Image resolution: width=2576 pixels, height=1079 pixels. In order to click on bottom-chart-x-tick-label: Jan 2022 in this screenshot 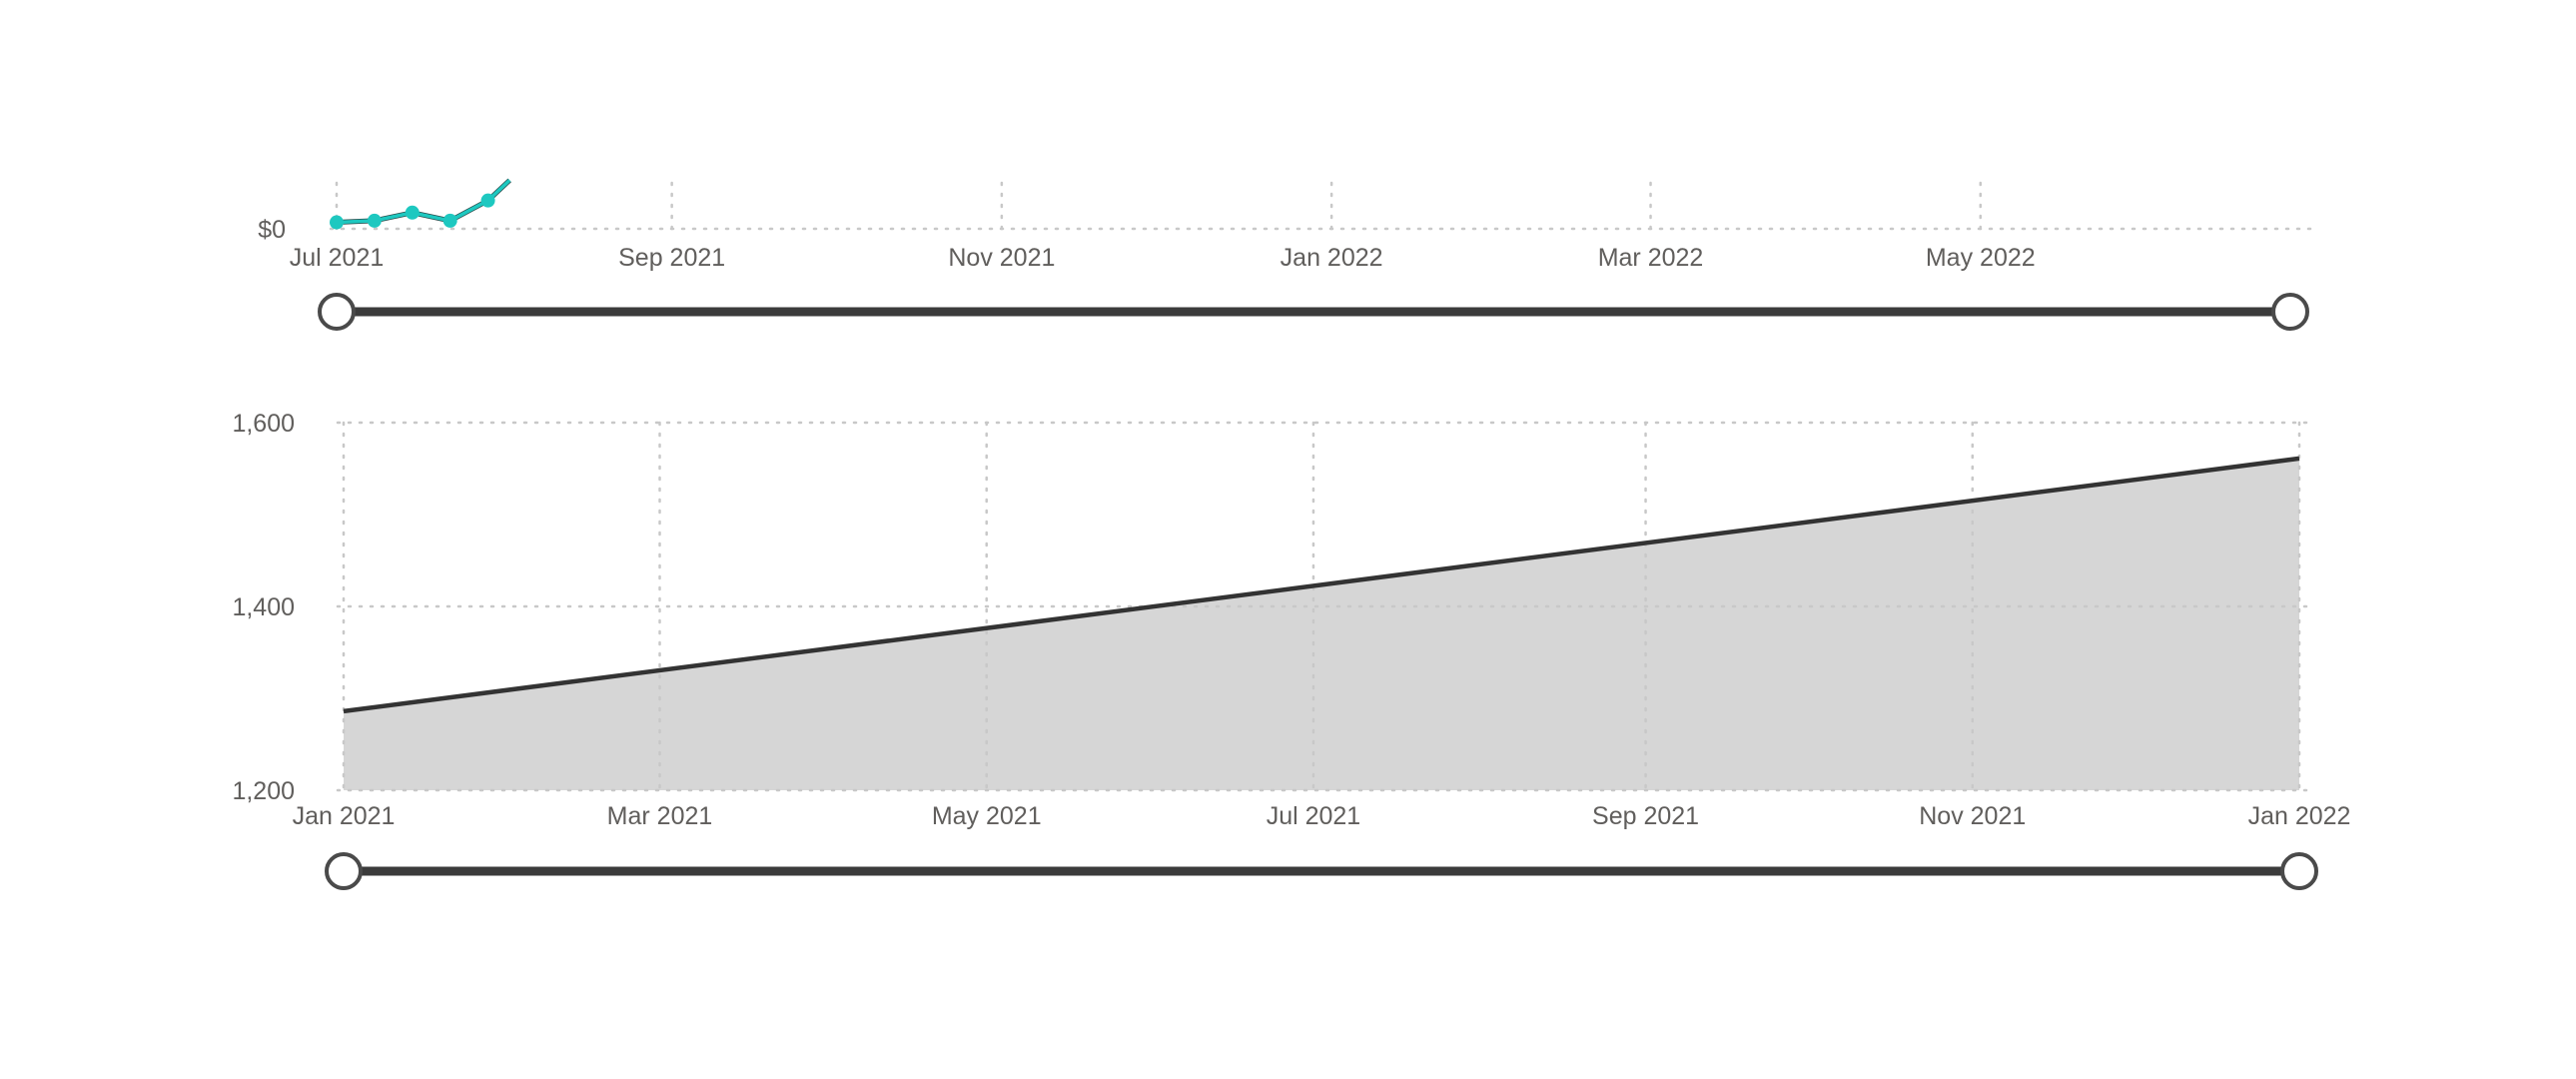, I will do `click(2300, 816)`.